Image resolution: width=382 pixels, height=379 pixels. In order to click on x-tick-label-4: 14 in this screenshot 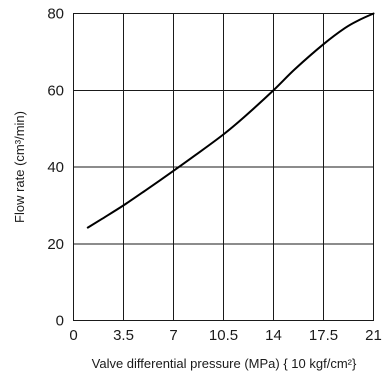, I will do `click(273, 335)`.